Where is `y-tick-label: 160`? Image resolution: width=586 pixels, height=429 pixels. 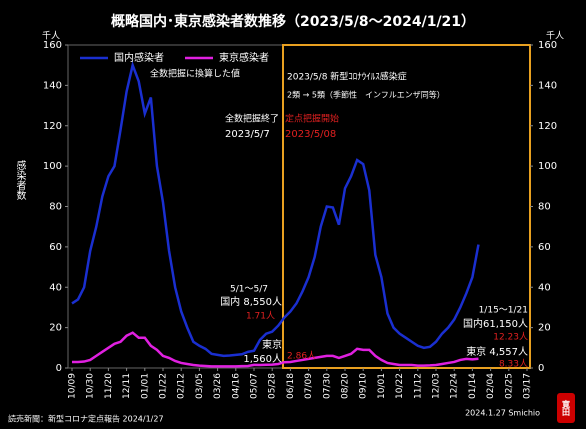
y-tick-label: 160 is located at coordinates (52, 45).